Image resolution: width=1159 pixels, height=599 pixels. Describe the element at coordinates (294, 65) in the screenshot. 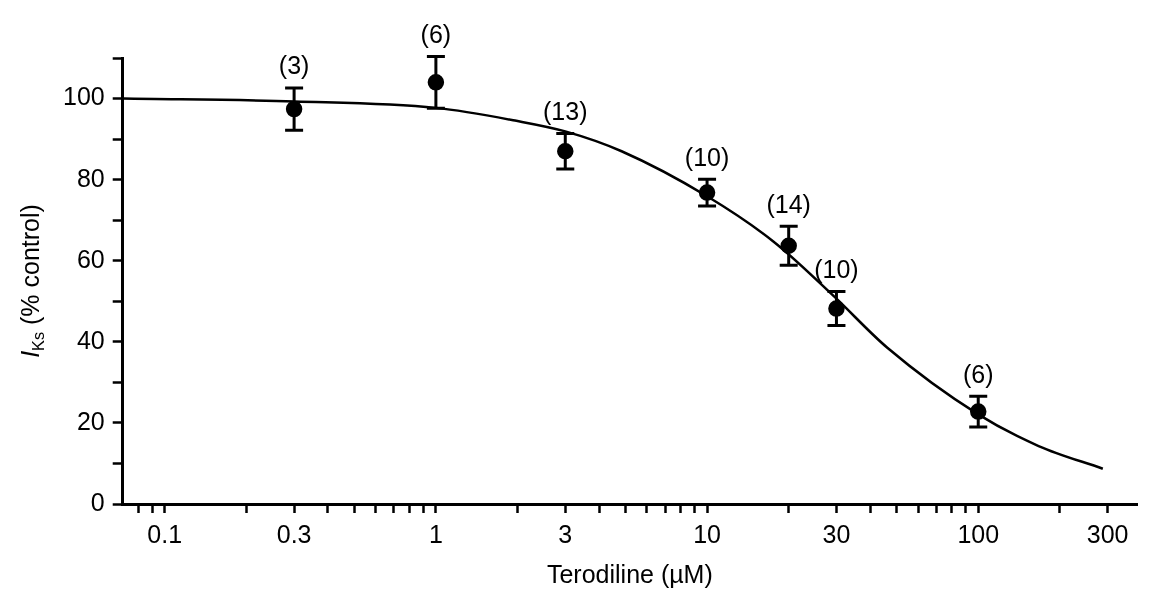

I see `annotation: (3)` at that location.